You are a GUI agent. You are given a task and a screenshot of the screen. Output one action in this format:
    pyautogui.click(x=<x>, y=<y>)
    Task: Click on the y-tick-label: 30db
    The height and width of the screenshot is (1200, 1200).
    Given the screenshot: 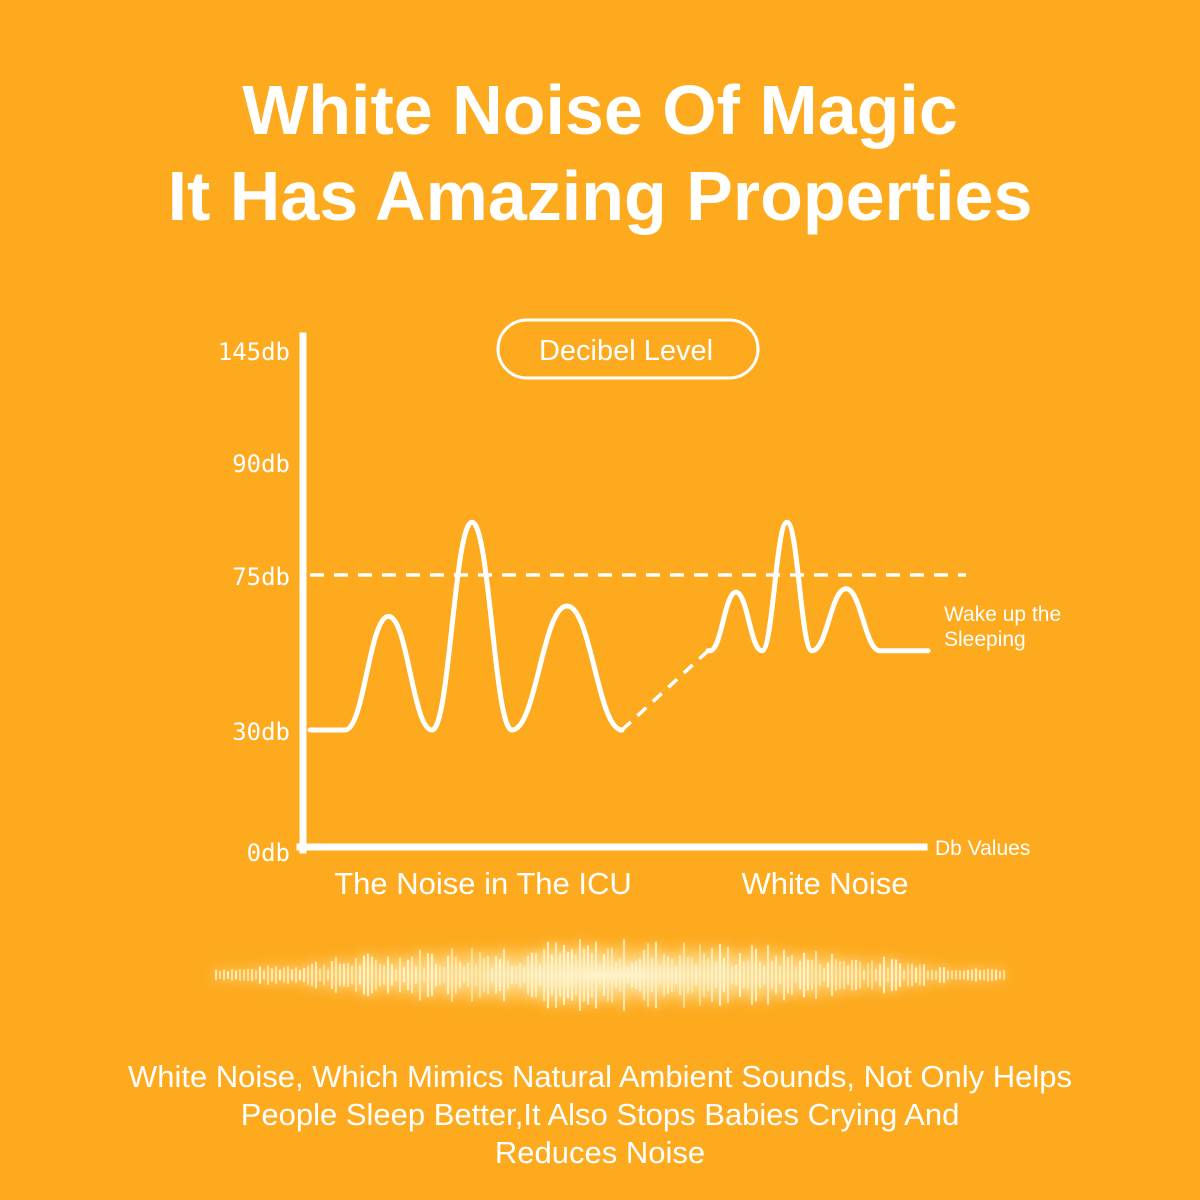 What is the action you would take?
    pyautogui.click(x=261, y=732)
    